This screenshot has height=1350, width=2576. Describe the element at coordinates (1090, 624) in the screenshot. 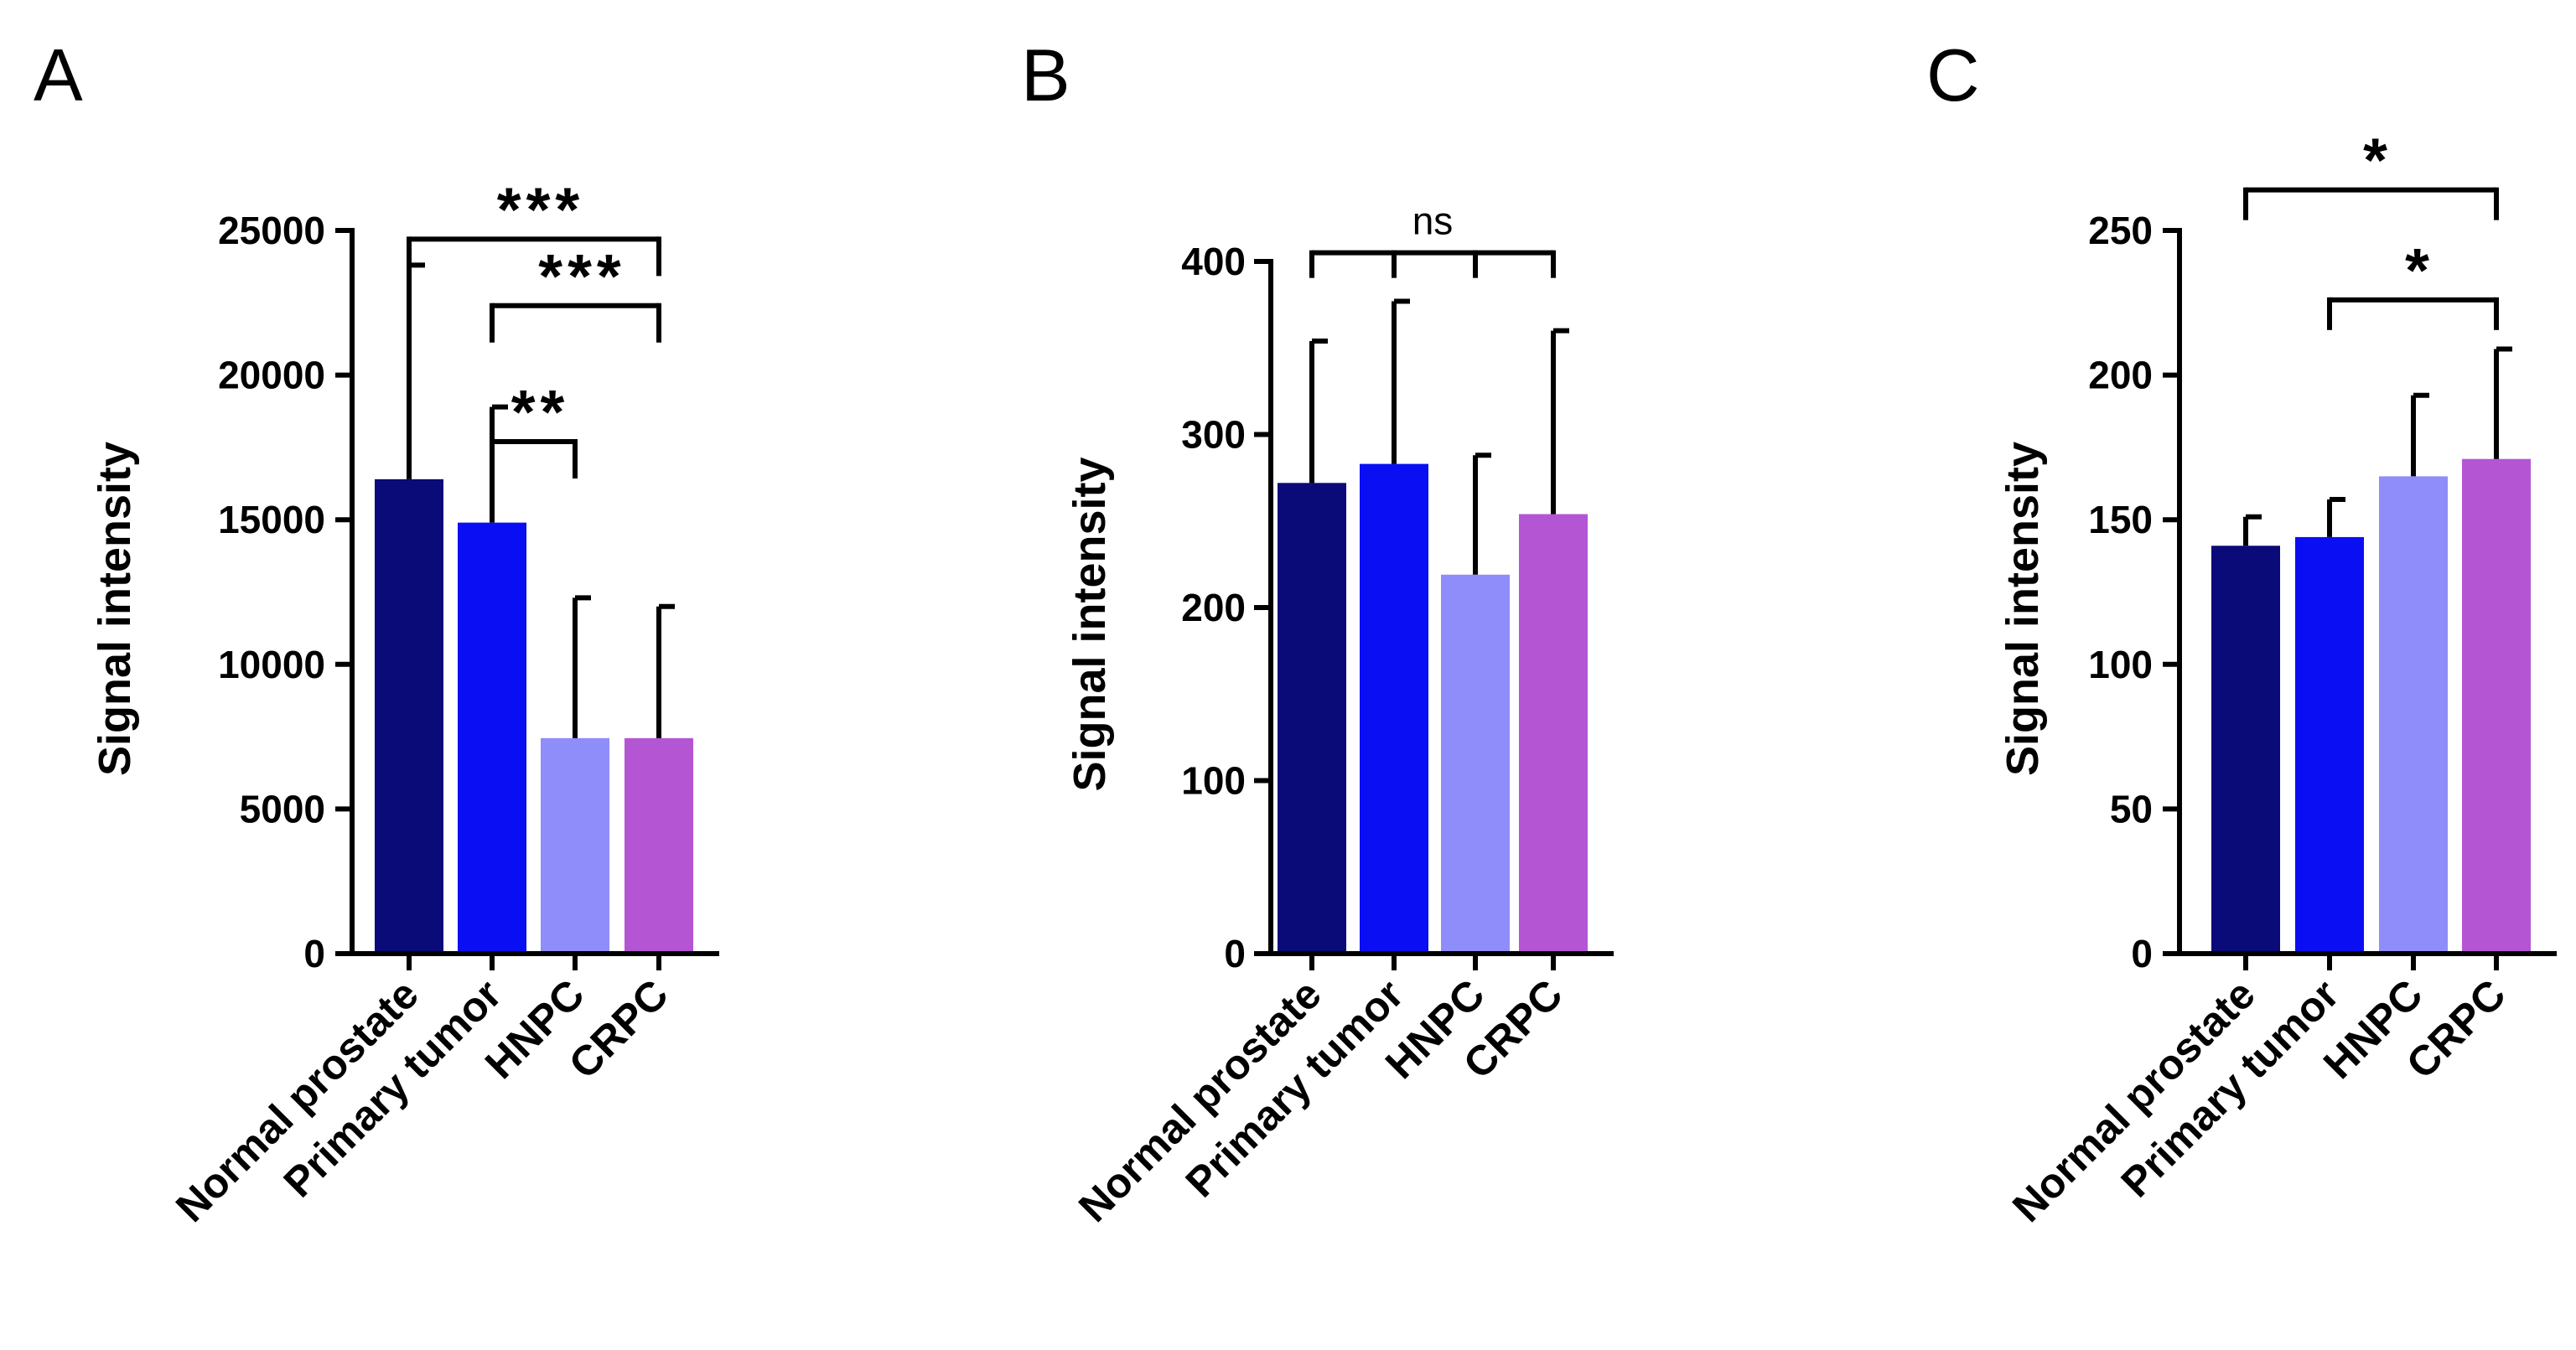

I see `y-axis-title-b: Signal intensity` at that location.